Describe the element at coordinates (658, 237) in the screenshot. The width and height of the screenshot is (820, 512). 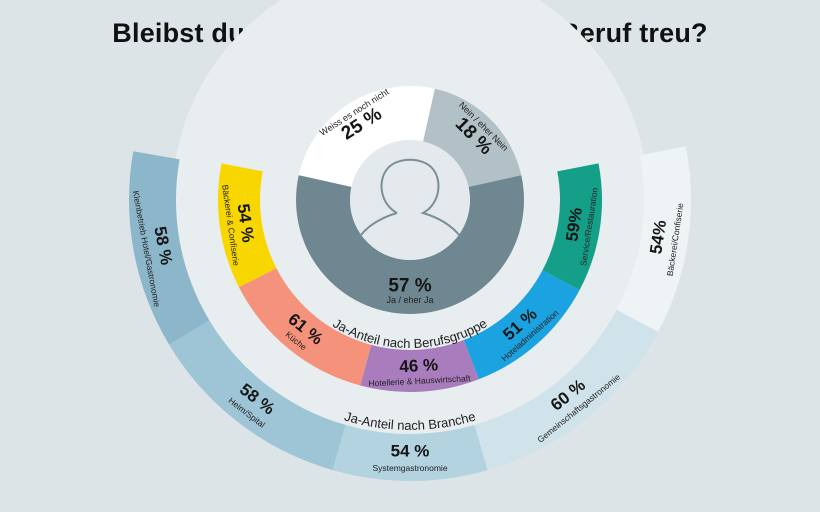
I see `branche-segment-0-value: 54%` at that location.